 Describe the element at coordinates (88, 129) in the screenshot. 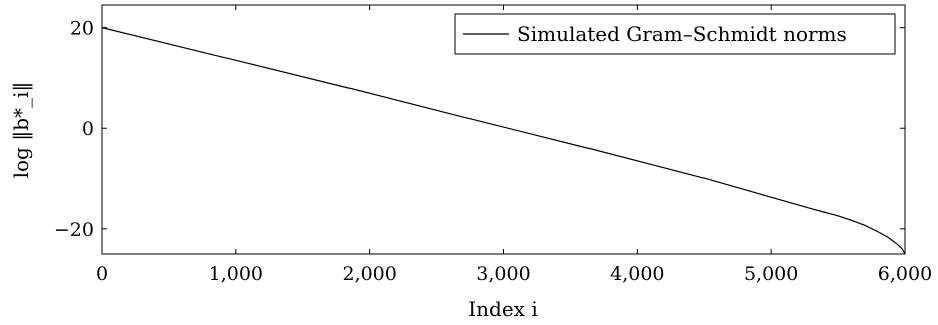

I see `y-tick-label: 0` at that location.